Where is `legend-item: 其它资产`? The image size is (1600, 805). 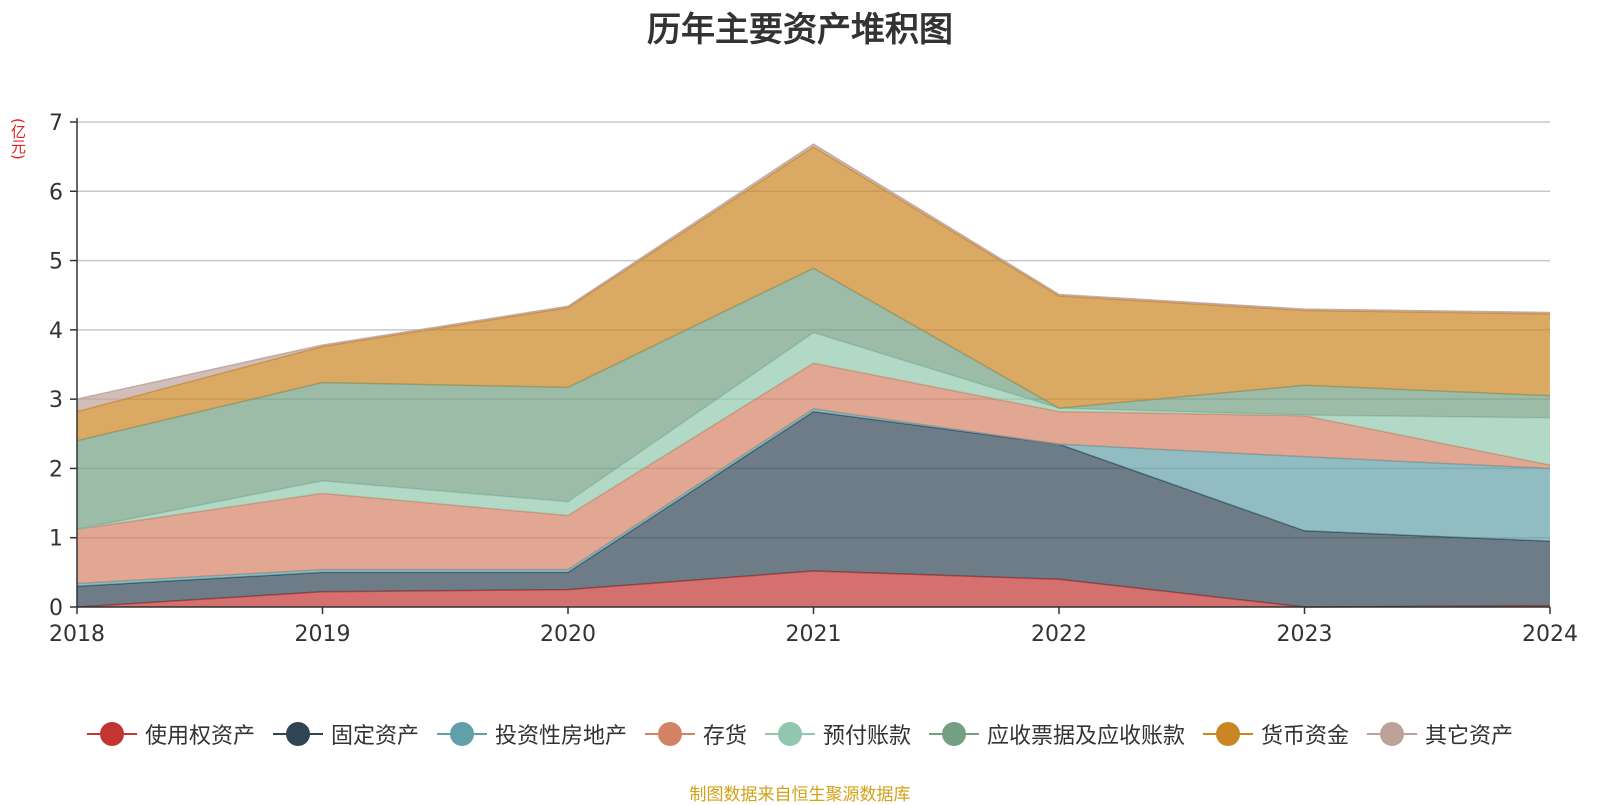
legend-item: 其它资产 is located at coordinates (1440, 734).